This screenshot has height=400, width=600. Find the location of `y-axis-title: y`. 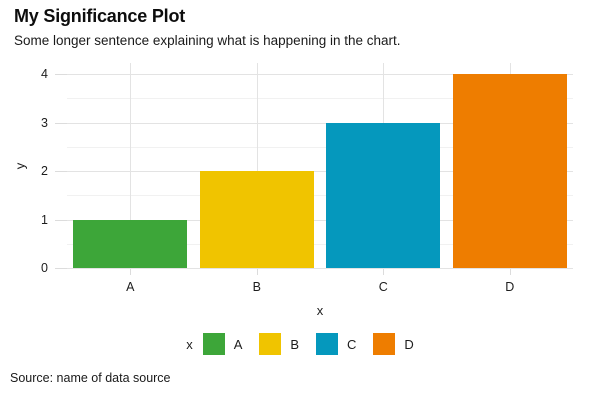

y-axis-title: y is located at coordinates (20, 166).